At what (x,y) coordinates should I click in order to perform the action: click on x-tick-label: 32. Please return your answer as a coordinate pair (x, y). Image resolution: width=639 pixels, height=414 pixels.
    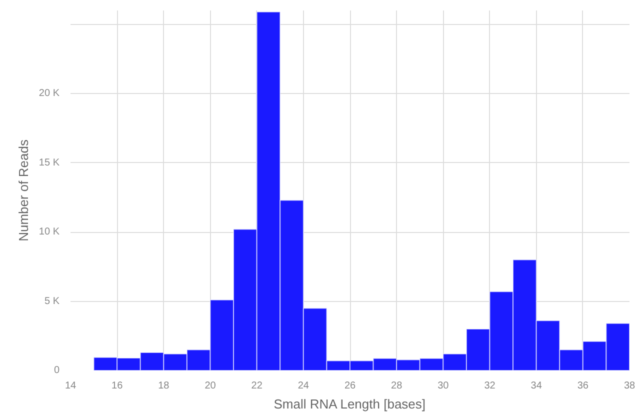
    Looking at the image, I should click on (490, 386).